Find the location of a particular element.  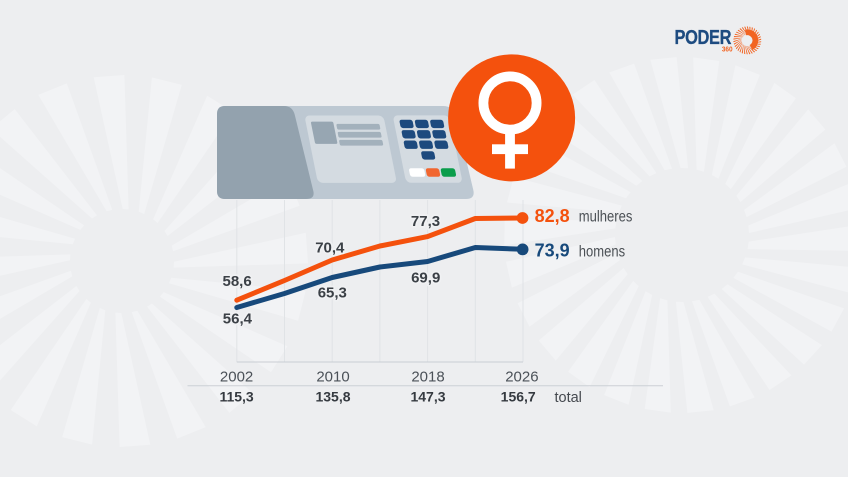

svg-text: 73,9 is located at coordinates (552, 251).